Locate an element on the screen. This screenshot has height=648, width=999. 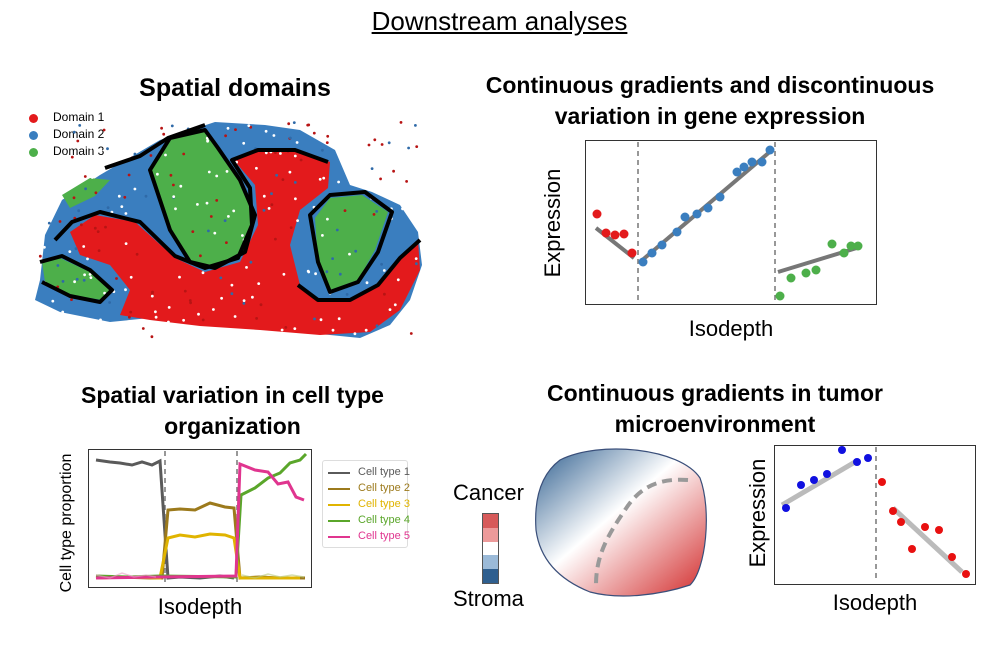
title-line: variation in gene expression is located at coordinates (710, 116).